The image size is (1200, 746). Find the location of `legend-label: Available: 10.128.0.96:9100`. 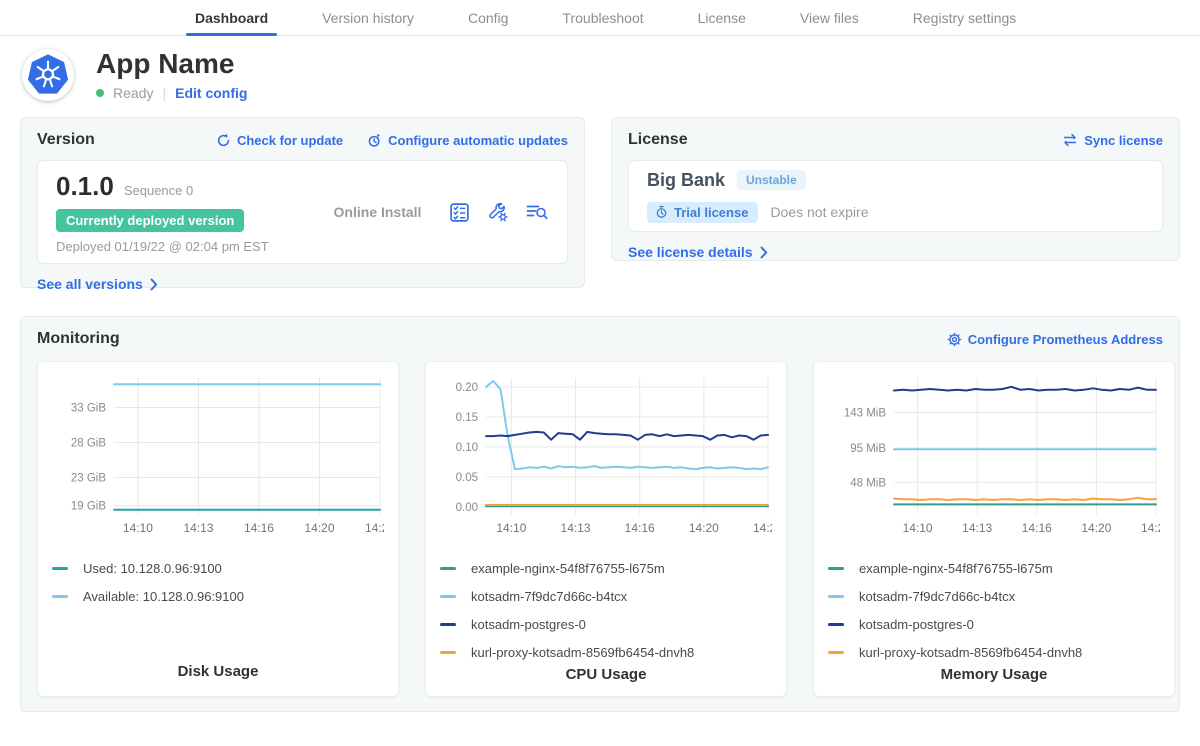

legend-label: Available: 10.128.0.96:9100 is located at coordinates (163, 596).